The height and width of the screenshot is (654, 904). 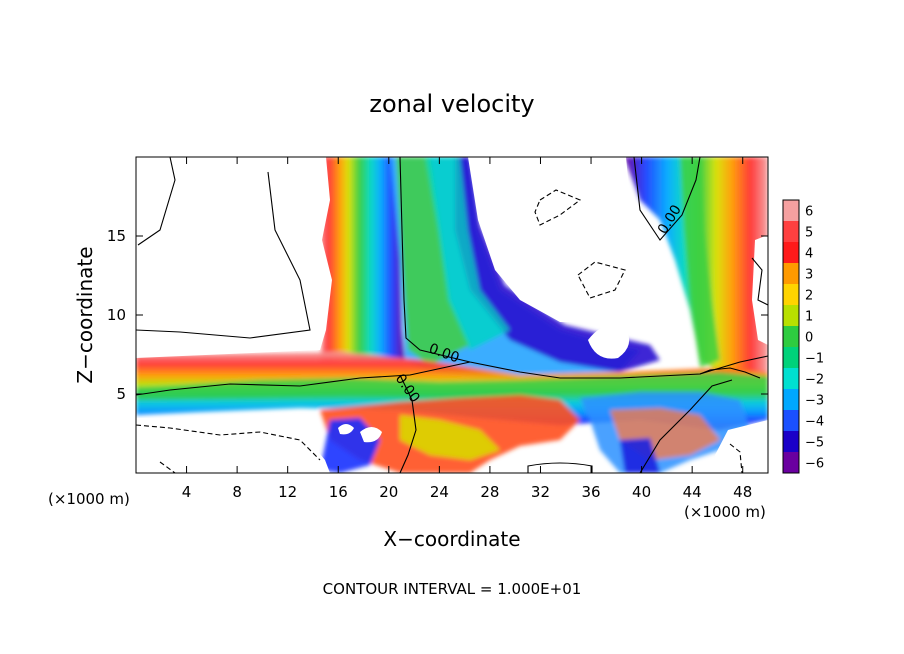 What do you see at coordinates (121, 394) in the screenshot?
I see `y-tick-label: 5` at bounding box center [121, 394].